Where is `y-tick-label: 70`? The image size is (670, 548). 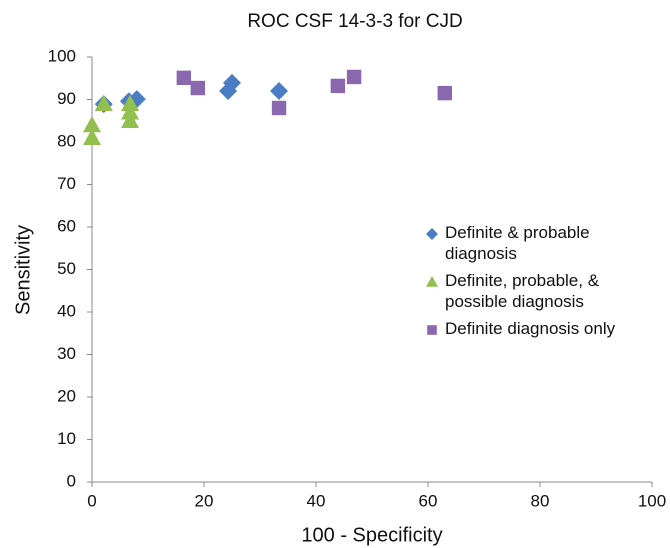
y-tick-label: 70 is located at coordinates (66, 183).